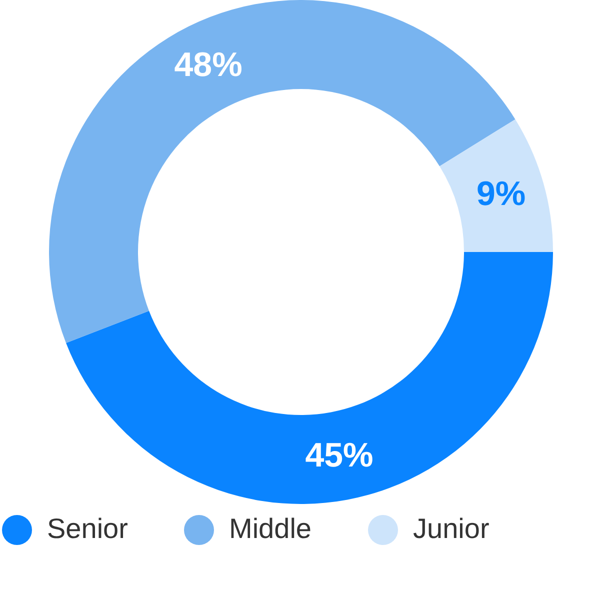 The width and height of the screenshot is (602, 602). Describe the element at coordinates (208, 65) in the screenshot. I see `data-label: 48%` at that location.